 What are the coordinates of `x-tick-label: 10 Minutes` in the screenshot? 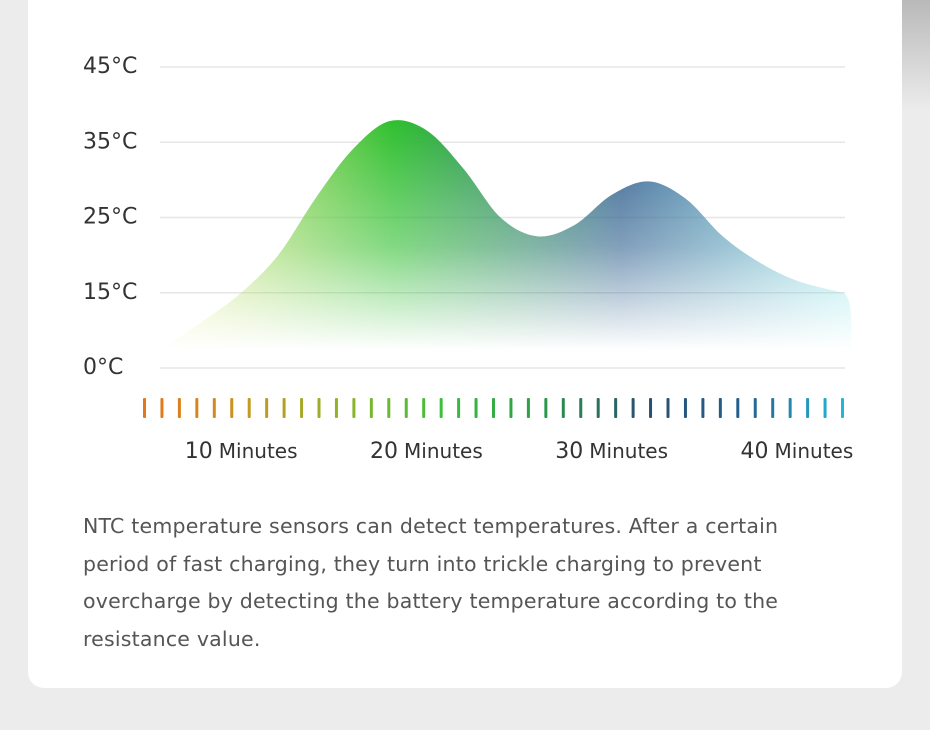 It's located at (241, 452).